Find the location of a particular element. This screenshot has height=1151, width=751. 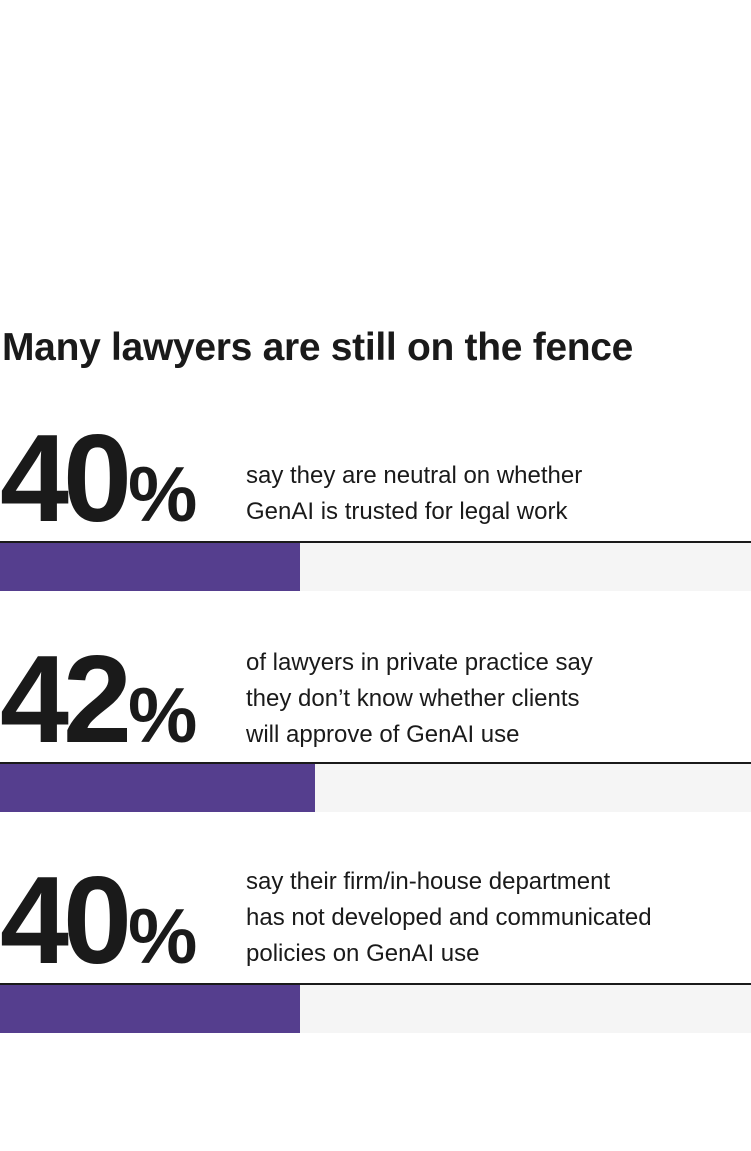

stat-description-line: will approve of GenAI use is located at coordinates (383, 734).